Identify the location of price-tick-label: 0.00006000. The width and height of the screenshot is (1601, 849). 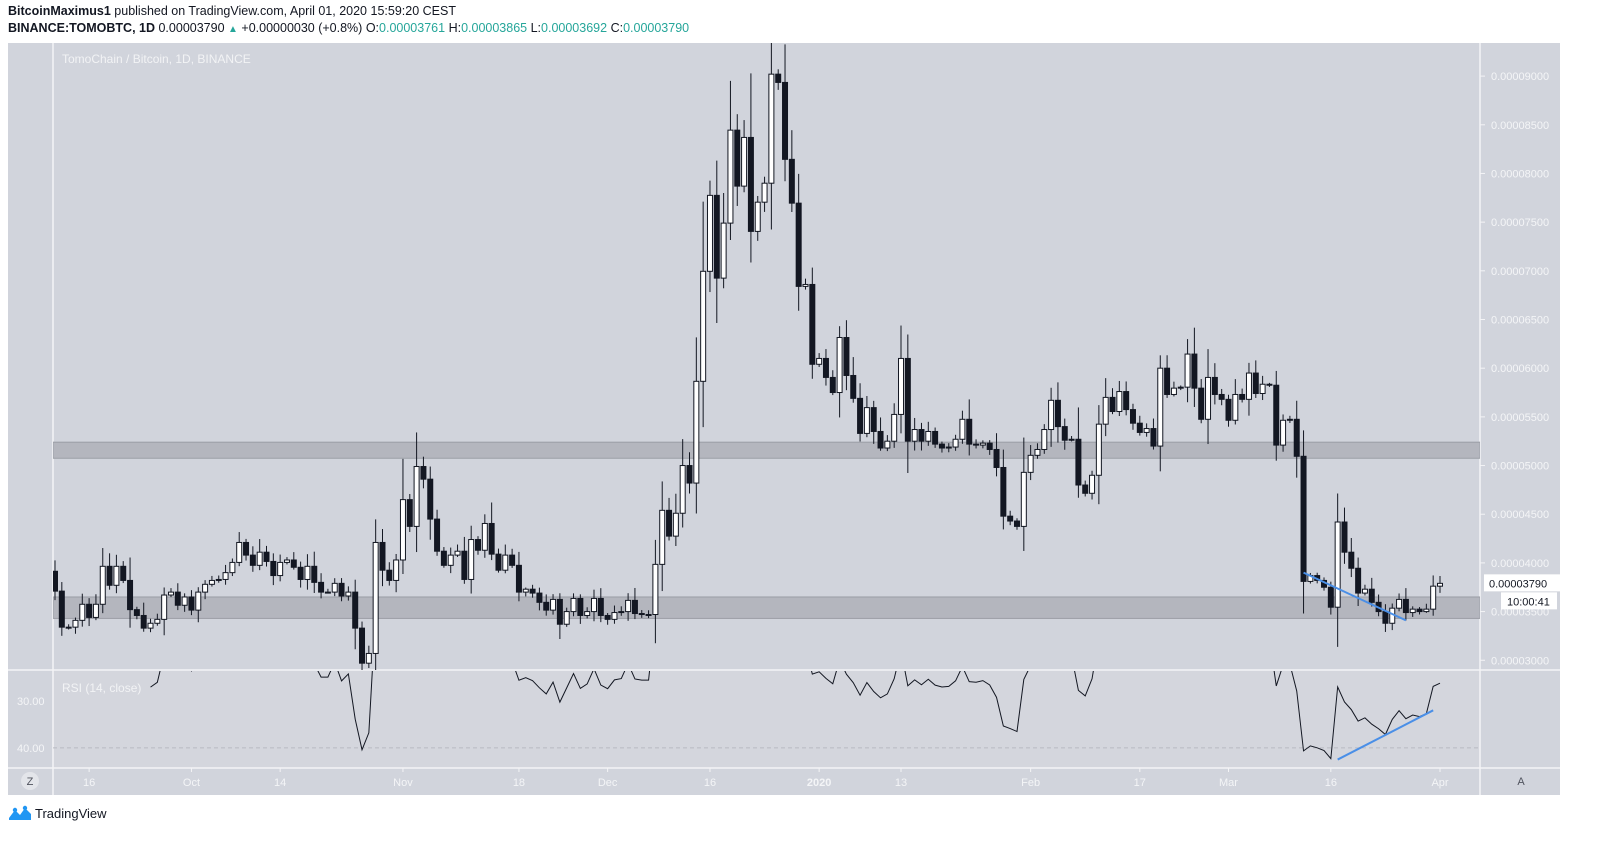
(1520, 369).